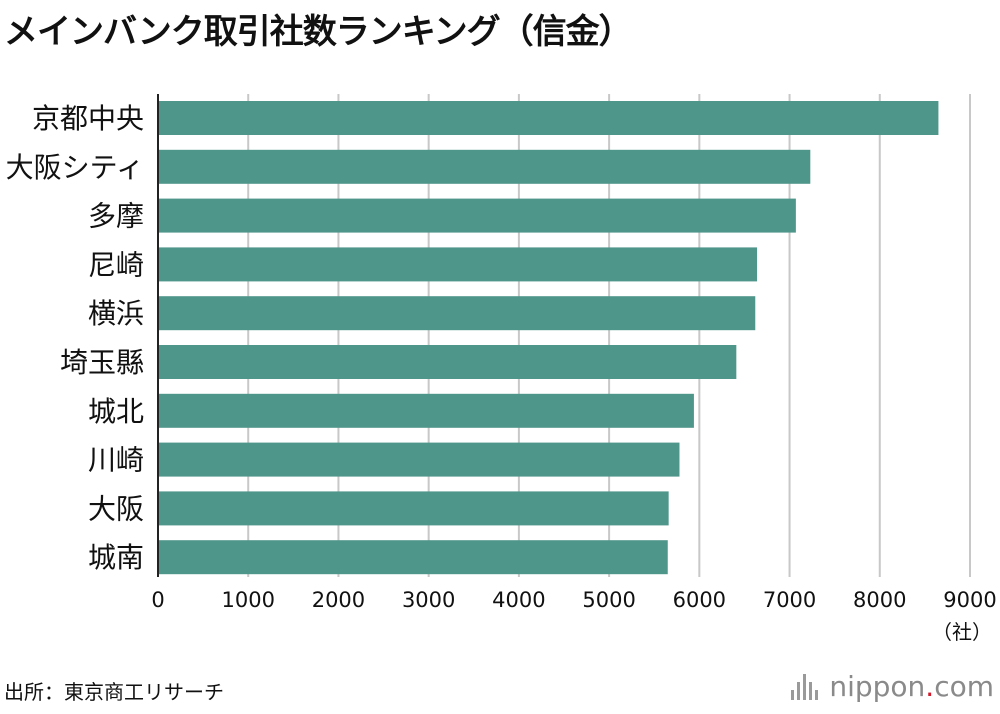  I want to click on x-tick-label: 6000, so click(699, 600).